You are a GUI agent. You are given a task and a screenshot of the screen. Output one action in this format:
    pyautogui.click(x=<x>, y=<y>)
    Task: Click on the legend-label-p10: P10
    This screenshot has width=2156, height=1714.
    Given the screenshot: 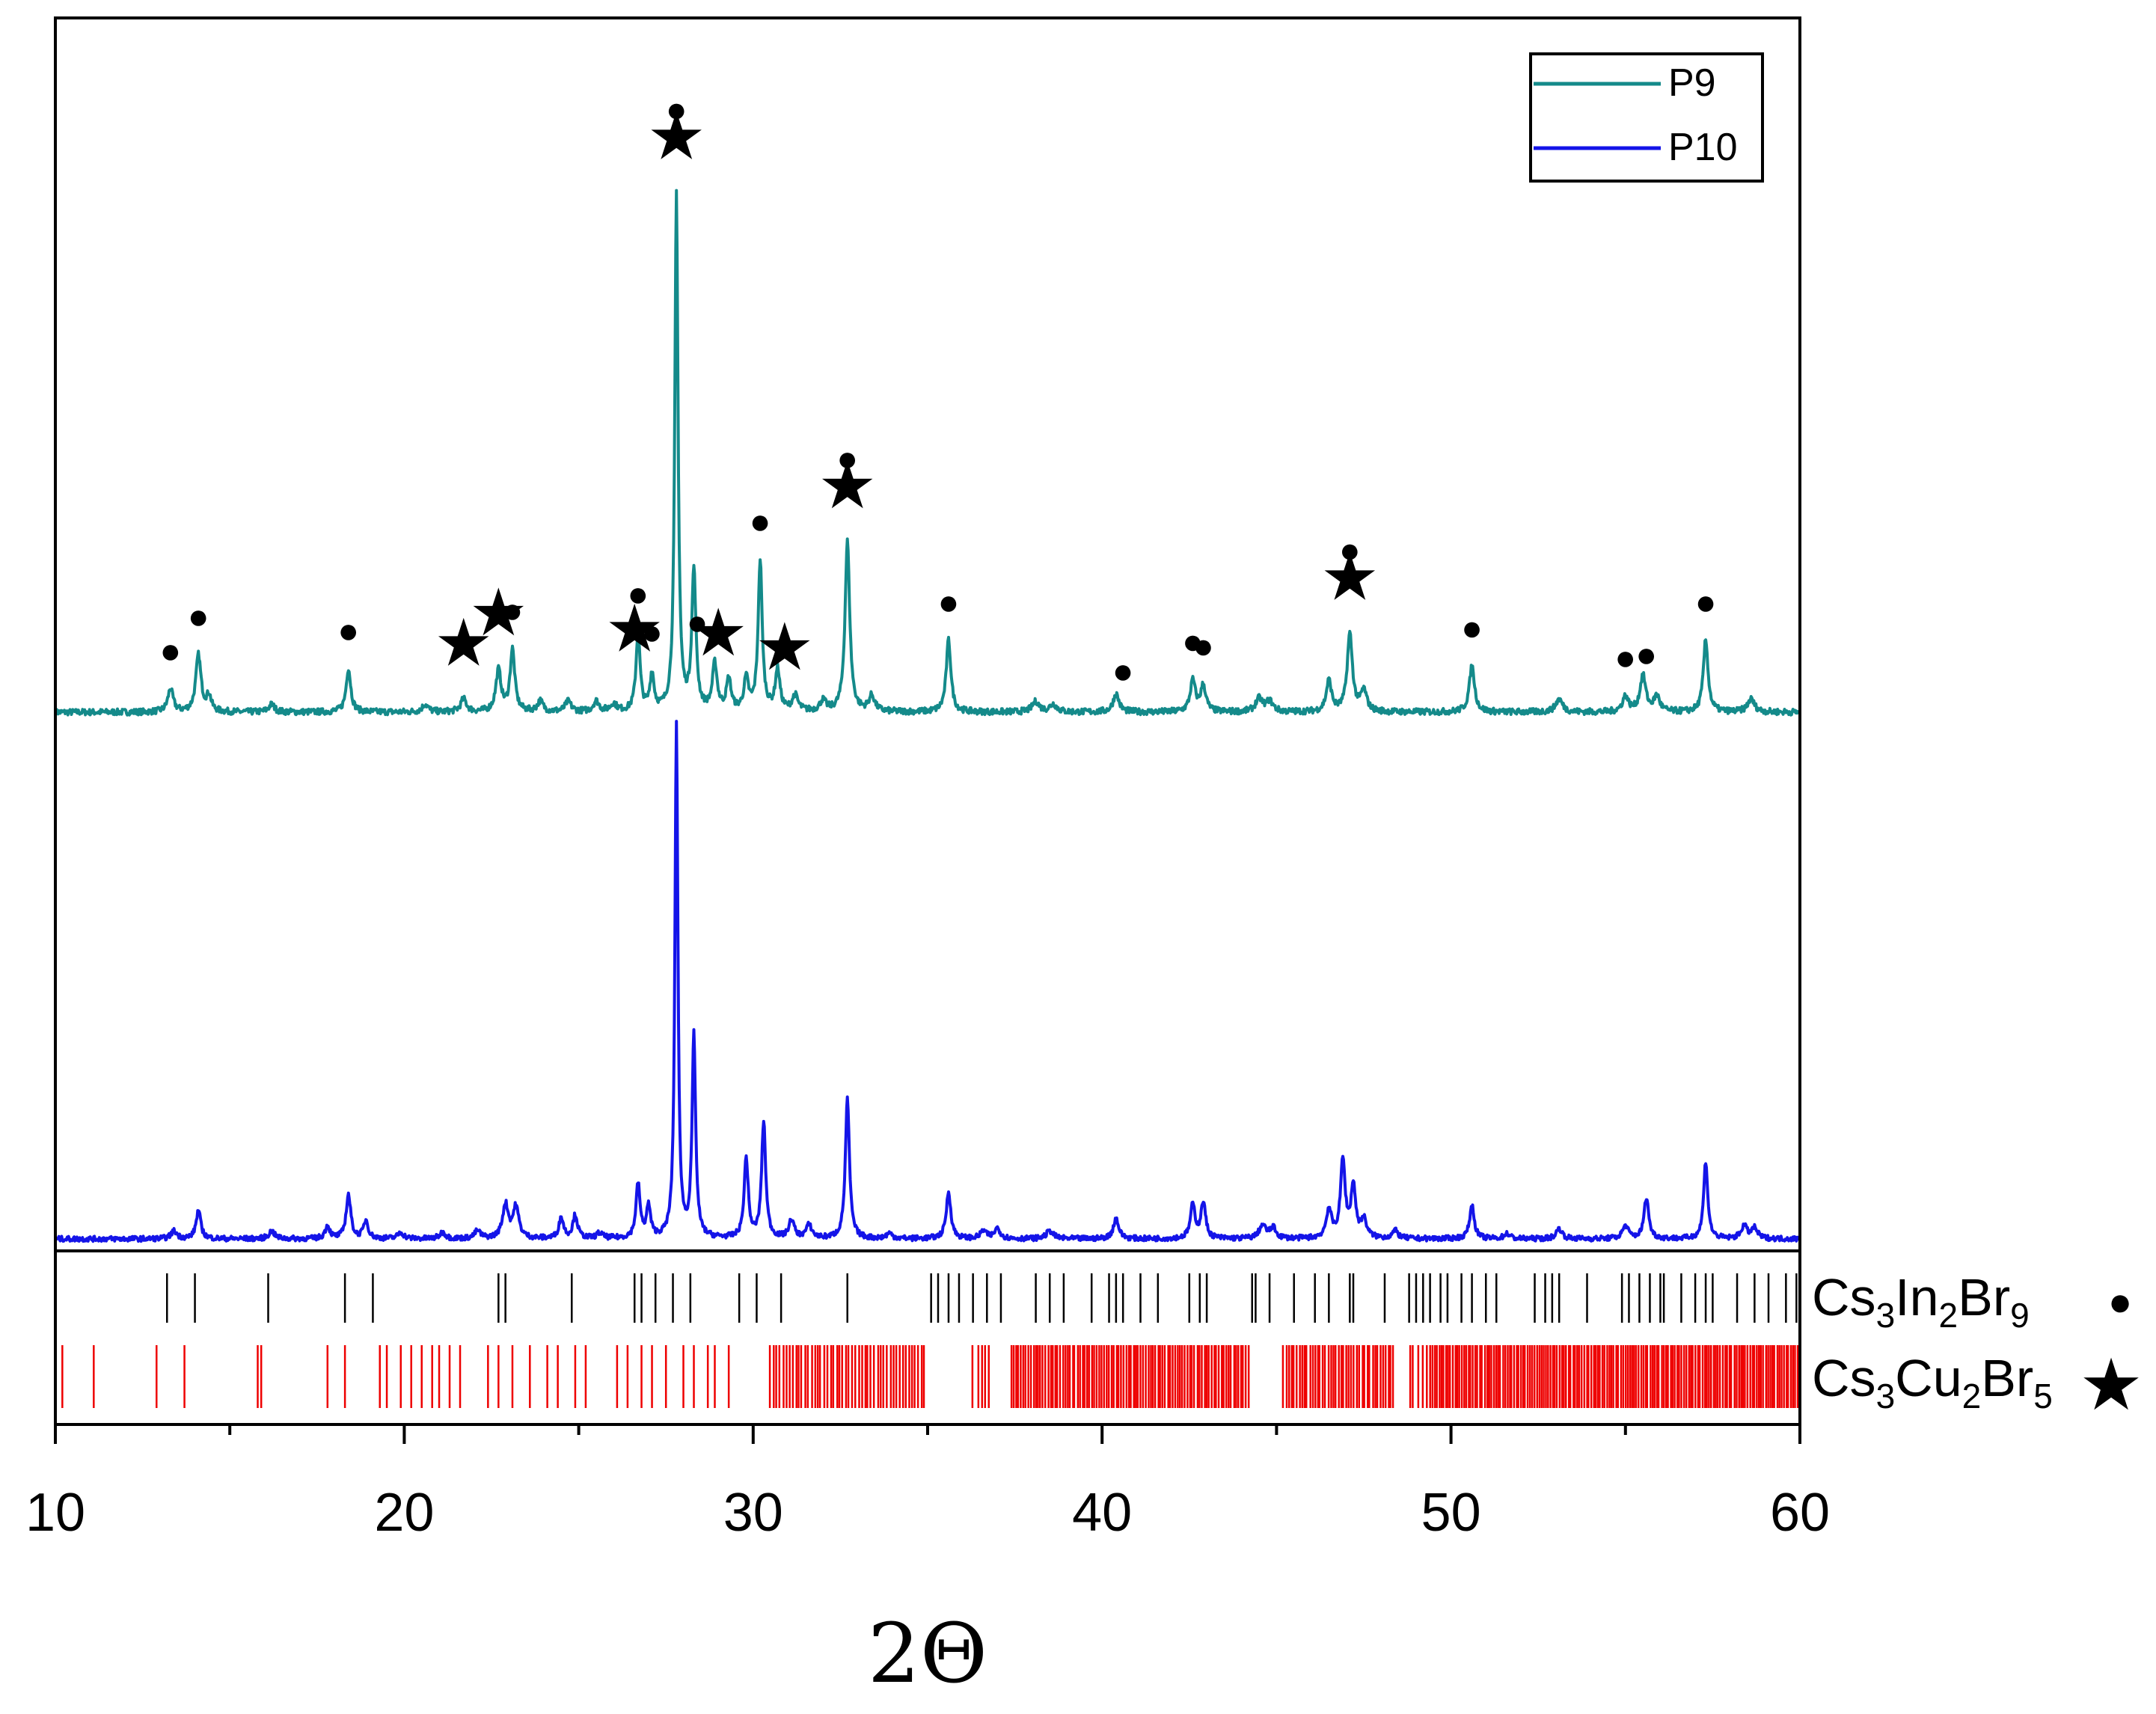 What is the action you would take?
    pyautogui.click(x=1703, y=147)
    